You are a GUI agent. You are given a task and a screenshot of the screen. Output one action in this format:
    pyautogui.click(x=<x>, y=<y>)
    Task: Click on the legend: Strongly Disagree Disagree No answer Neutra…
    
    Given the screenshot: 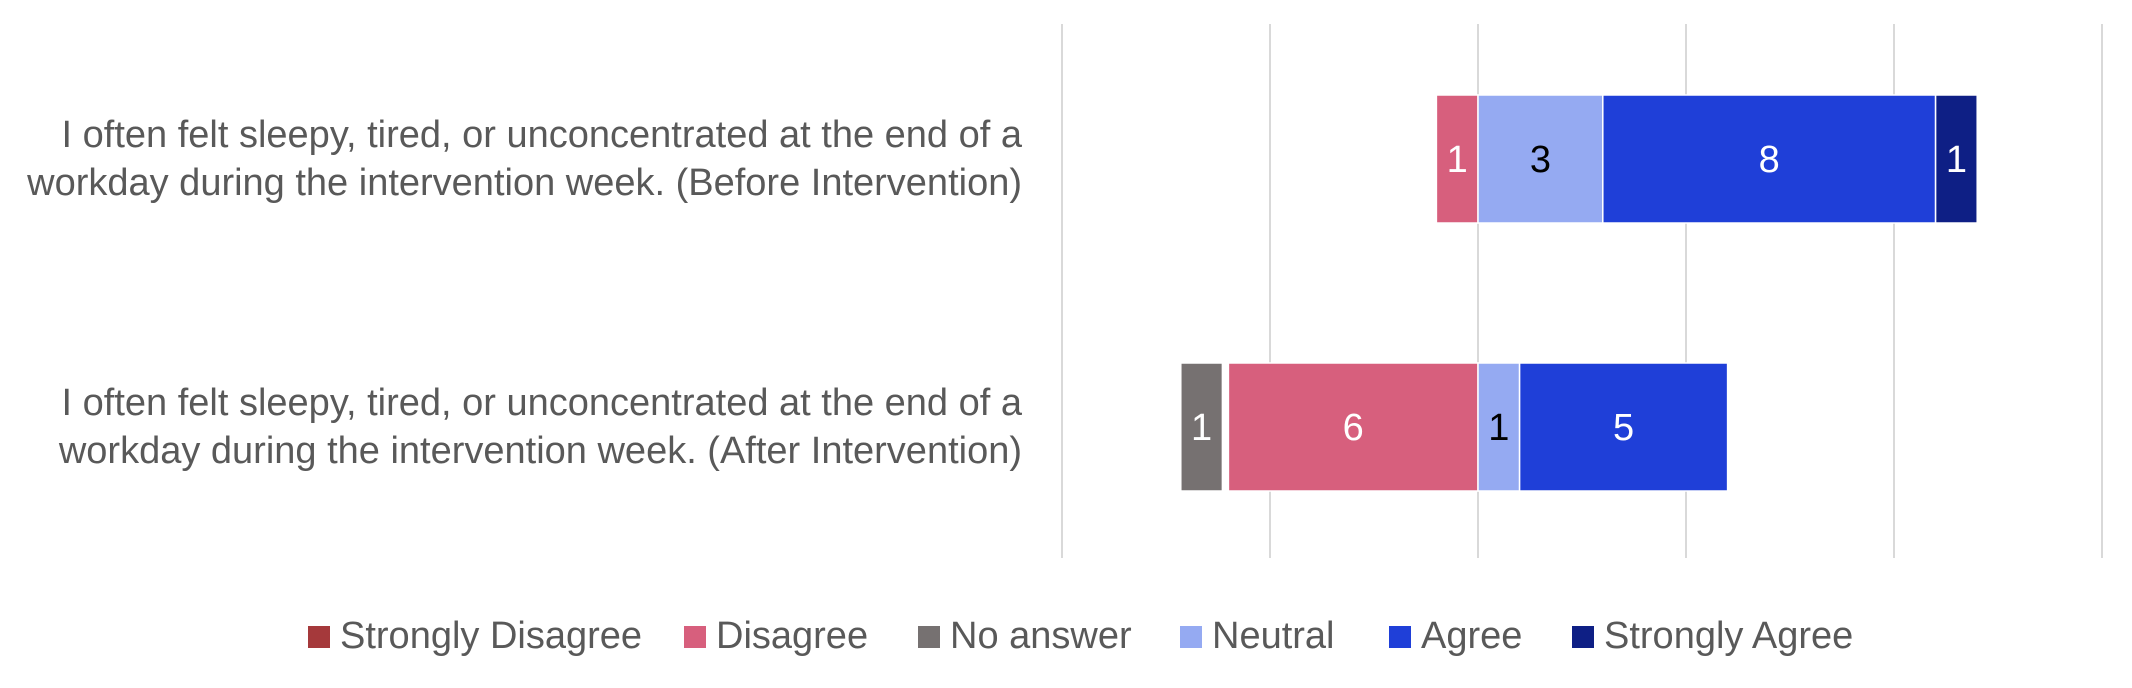 What is the action you would take?
    pyautogui.click(x=1080, y=636)
    